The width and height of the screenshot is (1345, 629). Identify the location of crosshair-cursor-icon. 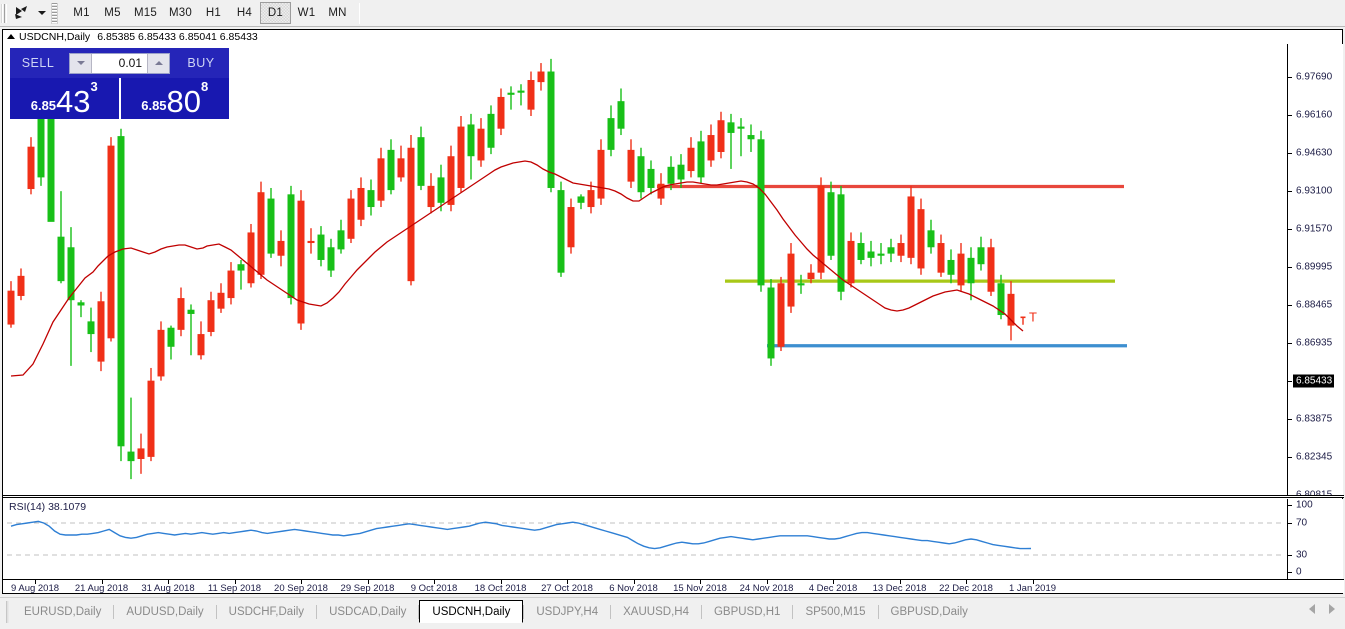
(23, 13).